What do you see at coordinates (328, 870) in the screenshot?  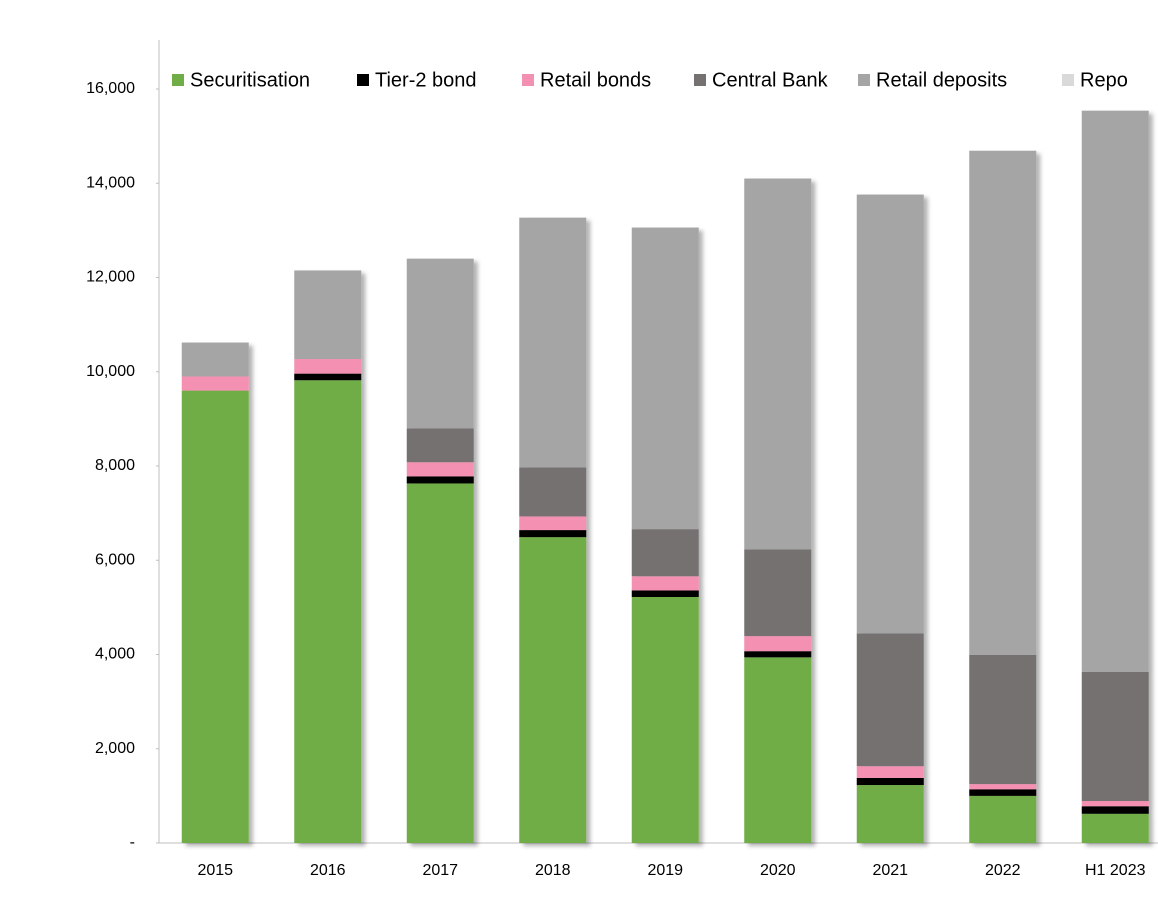 I see `x-tick-label: 2016` at bounding box center [328, 870].